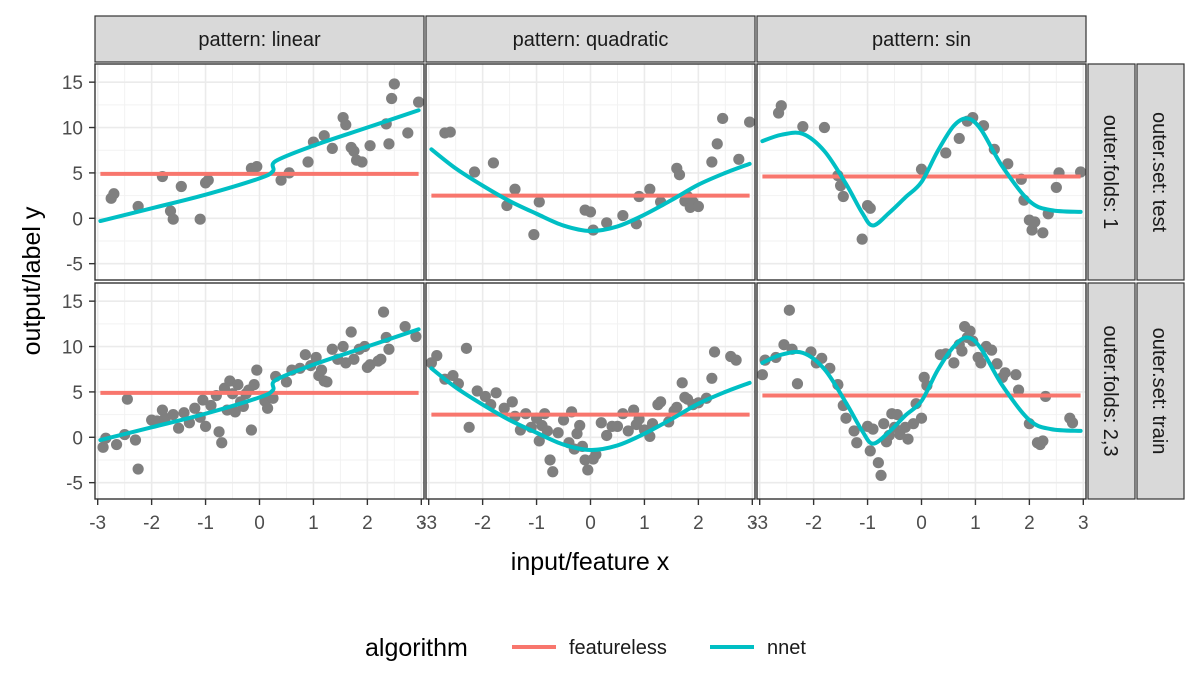 The height and width of the screenshot is (700, 1200). Describe the element at coordinates (1160, 391) in the screenshot. I see `strip-set-train` at that location.